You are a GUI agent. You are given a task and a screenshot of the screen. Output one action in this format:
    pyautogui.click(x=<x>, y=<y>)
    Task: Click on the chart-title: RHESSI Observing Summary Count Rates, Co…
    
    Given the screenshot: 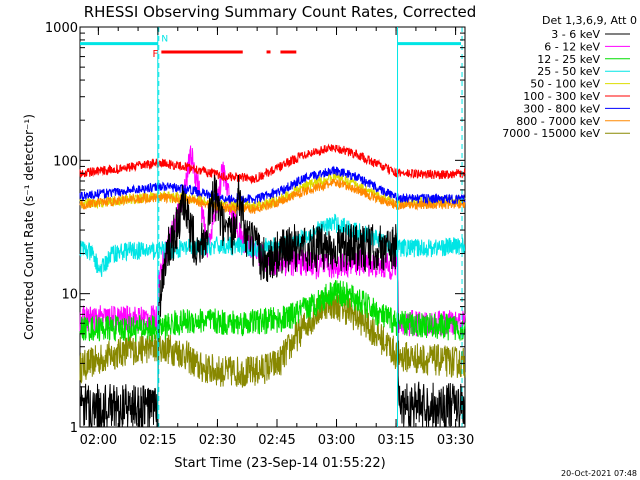 What is the action you would take?
    pyautogui.click(x=280, y=12)
    